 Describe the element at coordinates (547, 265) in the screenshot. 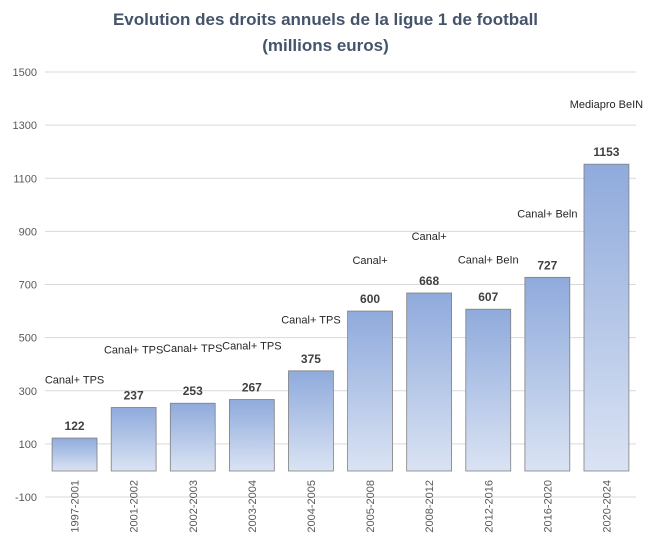

I see `data-label: 727` at that location.